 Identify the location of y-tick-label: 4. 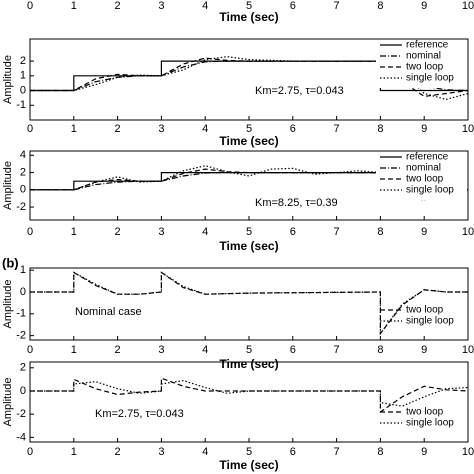
(23, 155).